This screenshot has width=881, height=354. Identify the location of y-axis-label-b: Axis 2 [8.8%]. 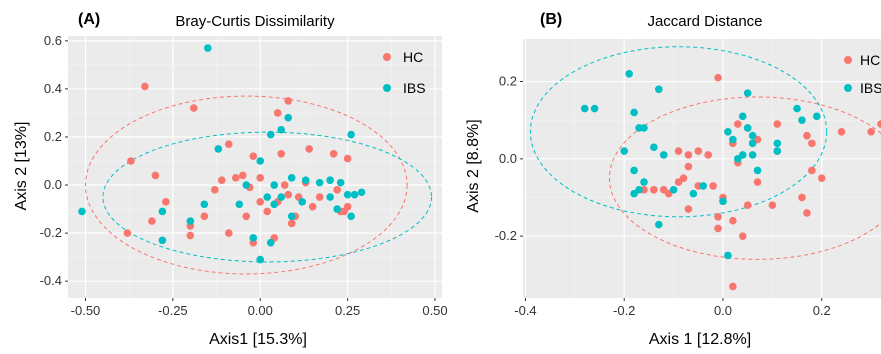
(473, 165).